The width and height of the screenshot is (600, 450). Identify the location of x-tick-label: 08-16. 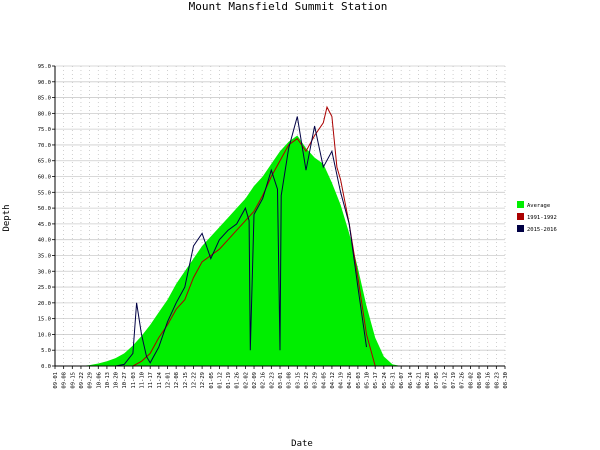
(489, 380).